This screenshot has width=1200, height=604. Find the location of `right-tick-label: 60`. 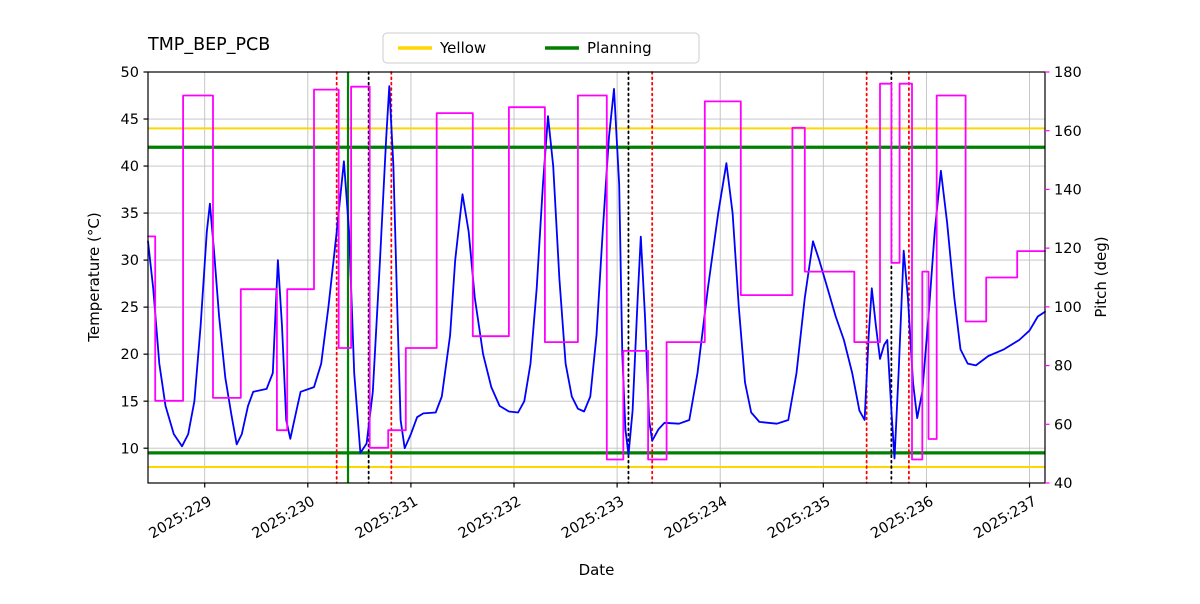

right-tick-label: 60 is located at coordinates (1063, 425).